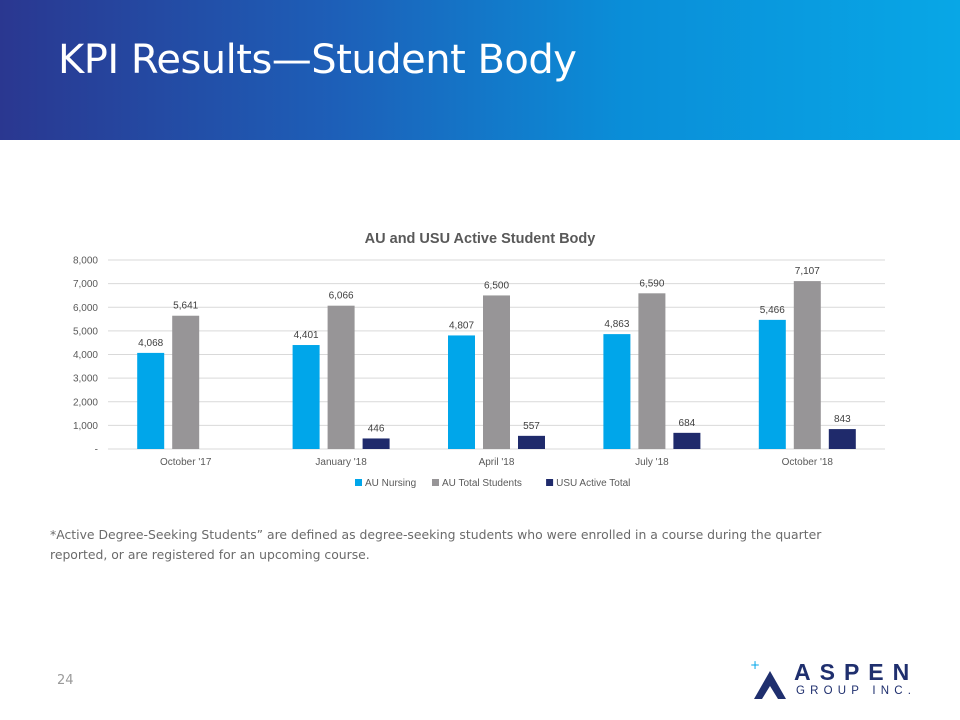 The image size is (960, 720). I want to click on legend-label: USU Active Total, so click(593, 483).